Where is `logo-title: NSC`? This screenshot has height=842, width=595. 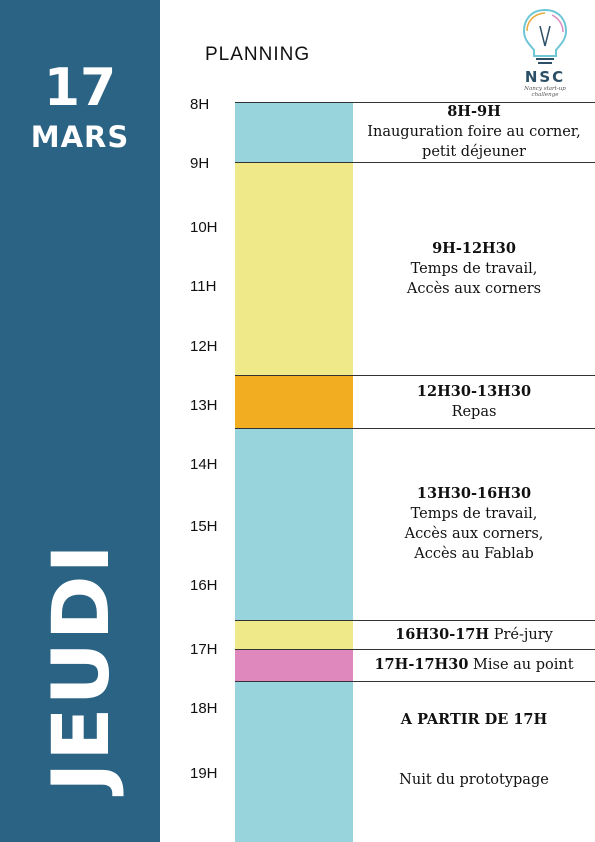
logo-title: NSC is located at coordinates (545, 77).